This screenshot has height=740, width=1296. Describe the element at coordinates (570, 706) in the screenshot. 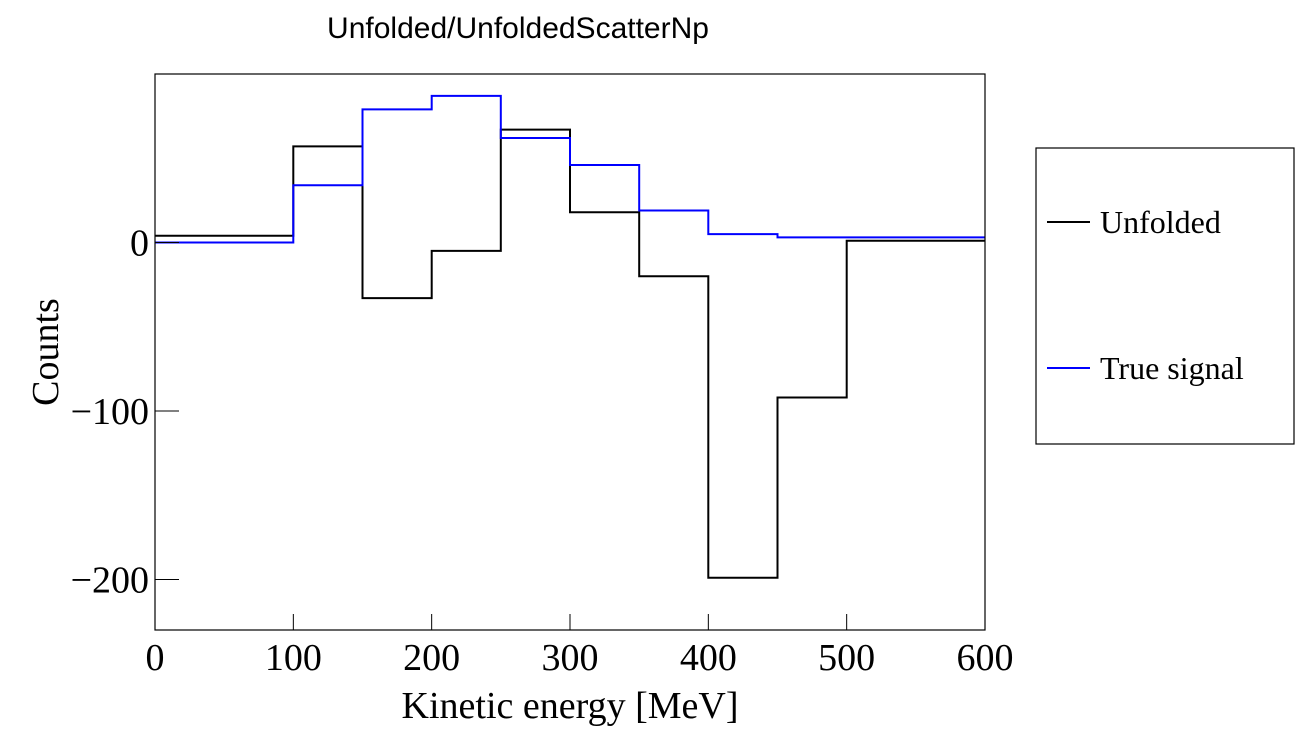

I see `x-axis-label: Kinetic energy [MeV]` at that location.